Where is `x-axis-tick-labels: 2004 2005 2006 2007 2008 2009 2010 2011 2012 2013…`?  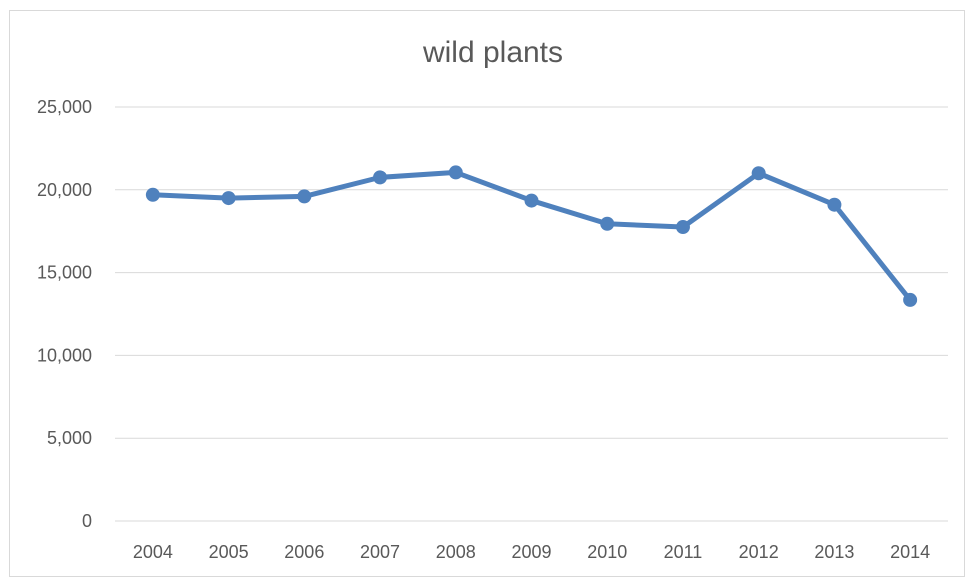 x-axis-tick-labels: 2004 2005 2006 2007 2008 2009 2010 2011 2012 2013… is located at coordinates (531, 552).